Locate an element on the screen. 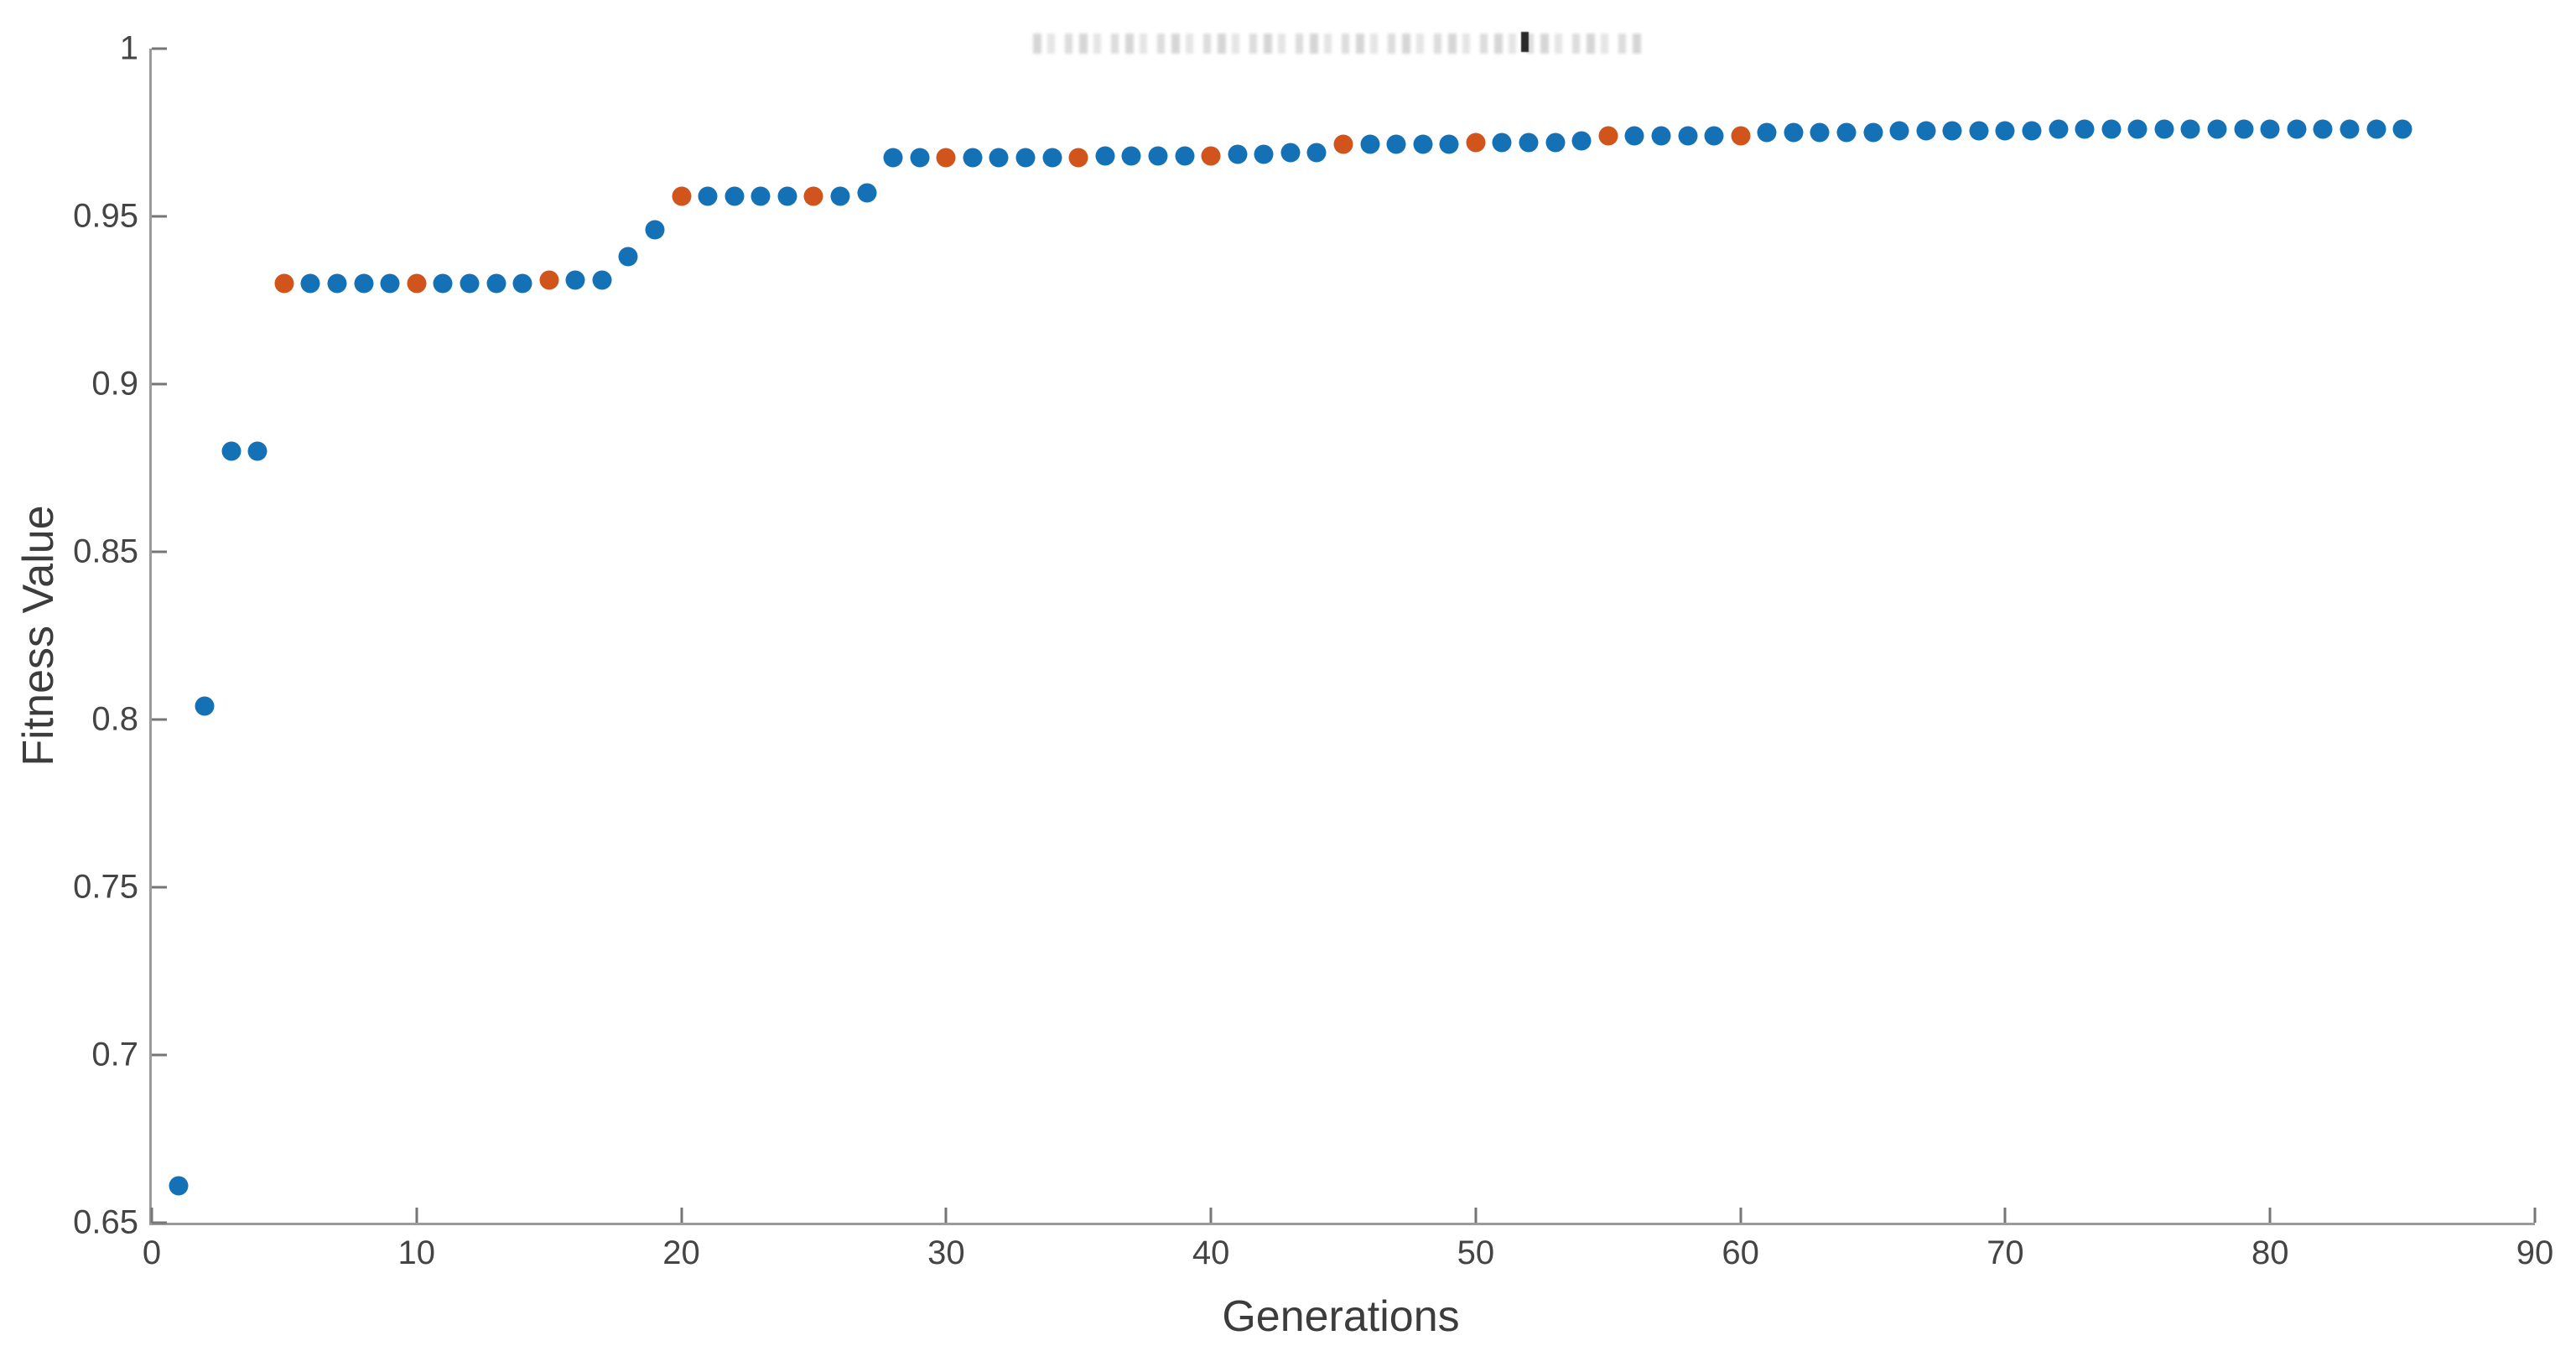  x-tick-label: 30 is located at coordinates (946, 1252).